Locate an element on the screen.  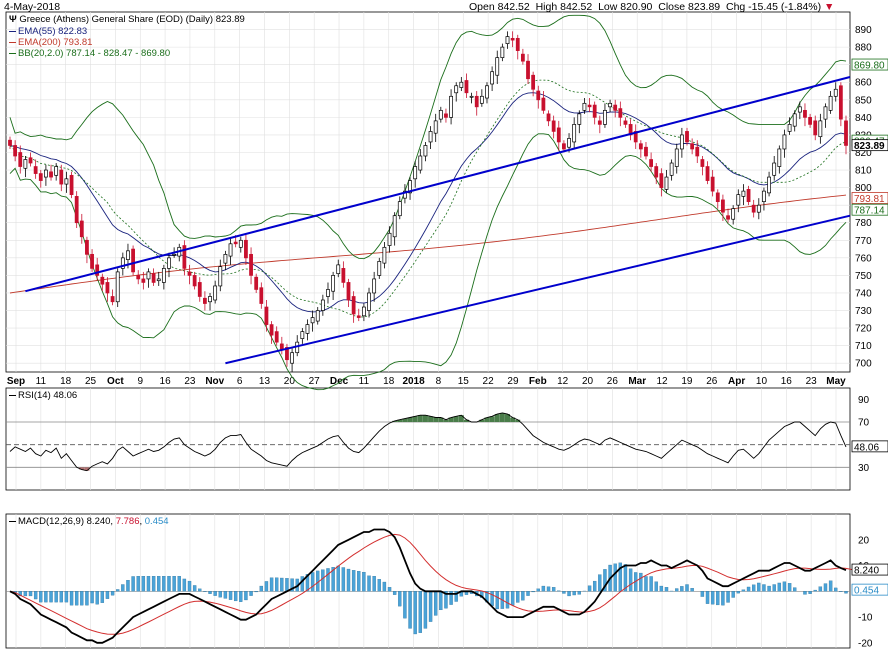
y-tick-label: 720 is located at coordinates (863, 329).